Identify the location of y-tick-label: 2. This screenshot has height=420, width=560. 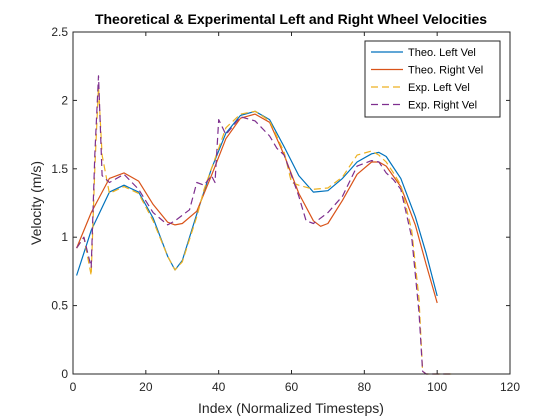
(64, 100).